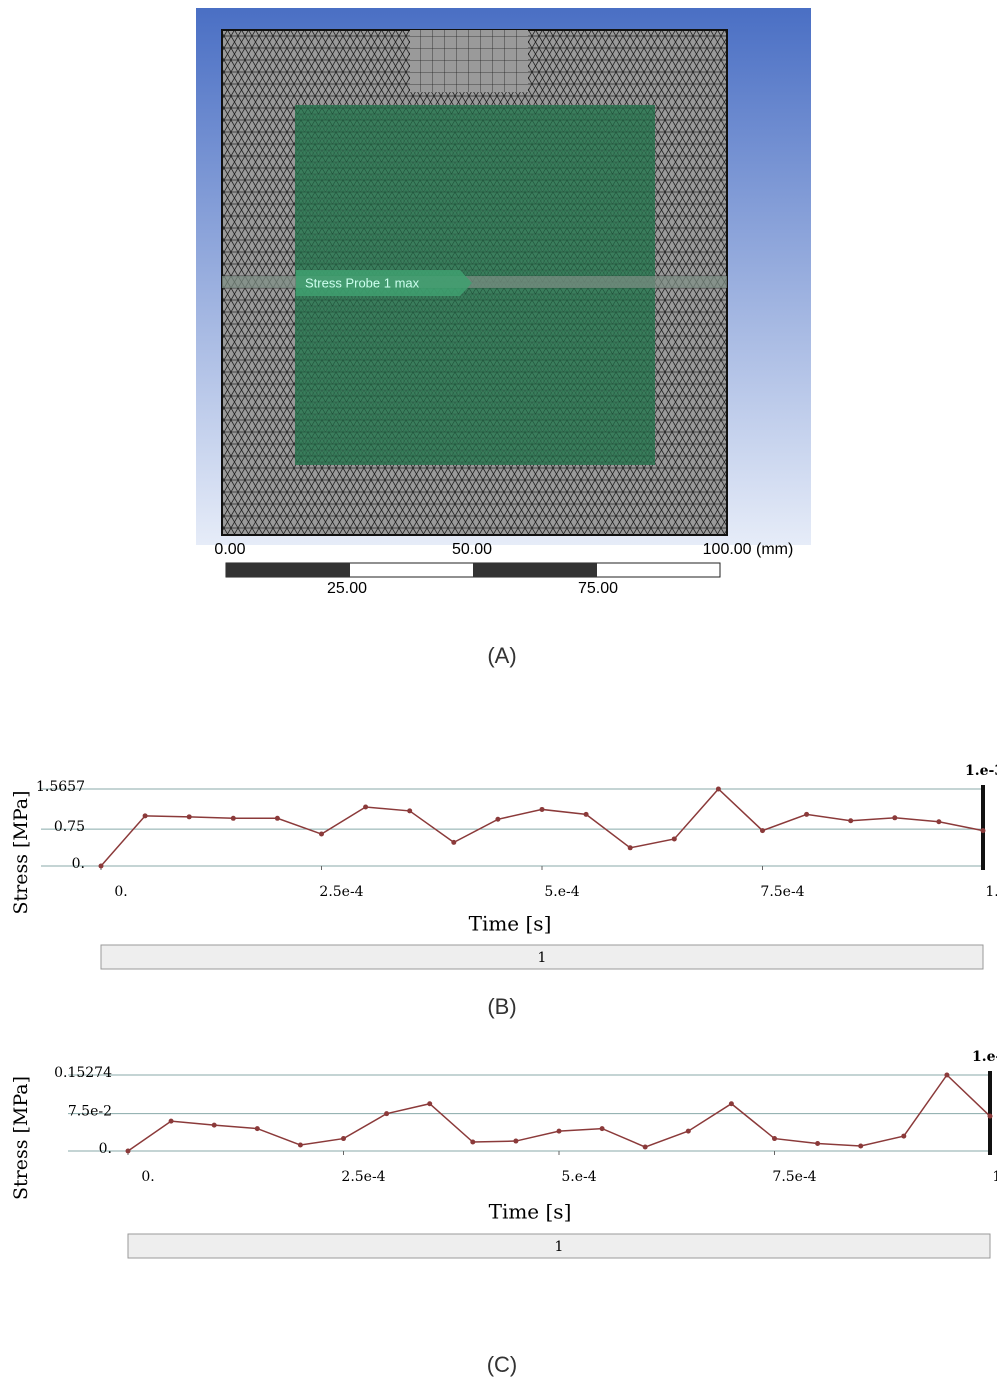 This screenshot has height=1387, width=997. Describe the element at coordinates (60, 787) in the screenshot. I see `y-tick-label: 1.5657` at that location.